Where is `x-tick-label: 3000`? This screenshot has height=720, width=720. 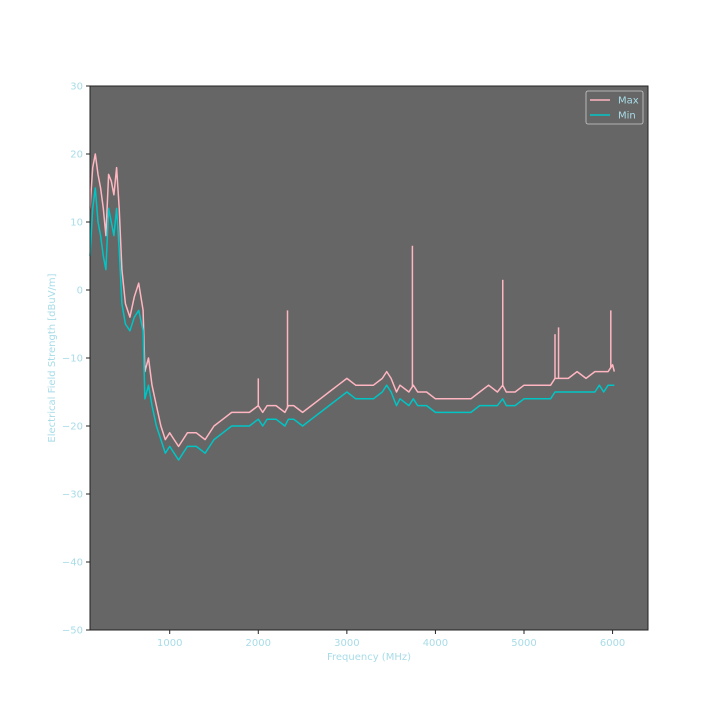
x-tick-label: 3000 is located at coordinates (346, 643).